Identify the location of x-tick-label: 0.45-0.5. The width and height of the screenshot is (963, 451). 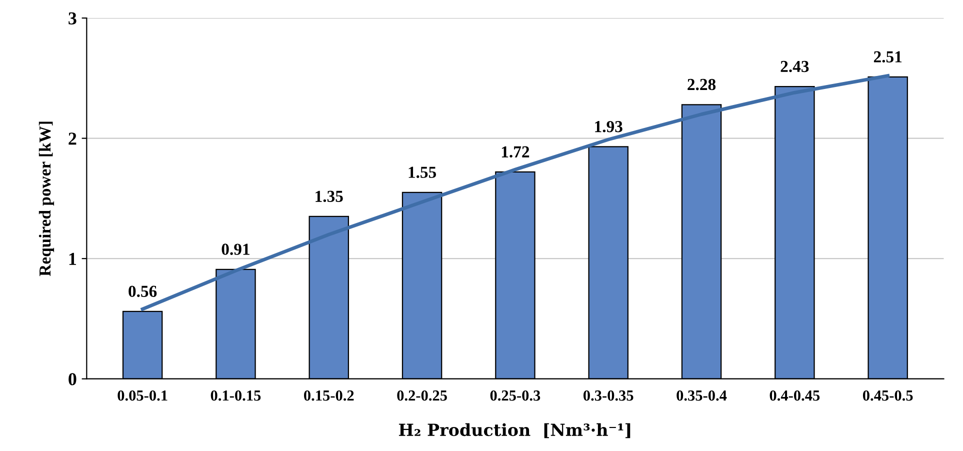
(887, 395).